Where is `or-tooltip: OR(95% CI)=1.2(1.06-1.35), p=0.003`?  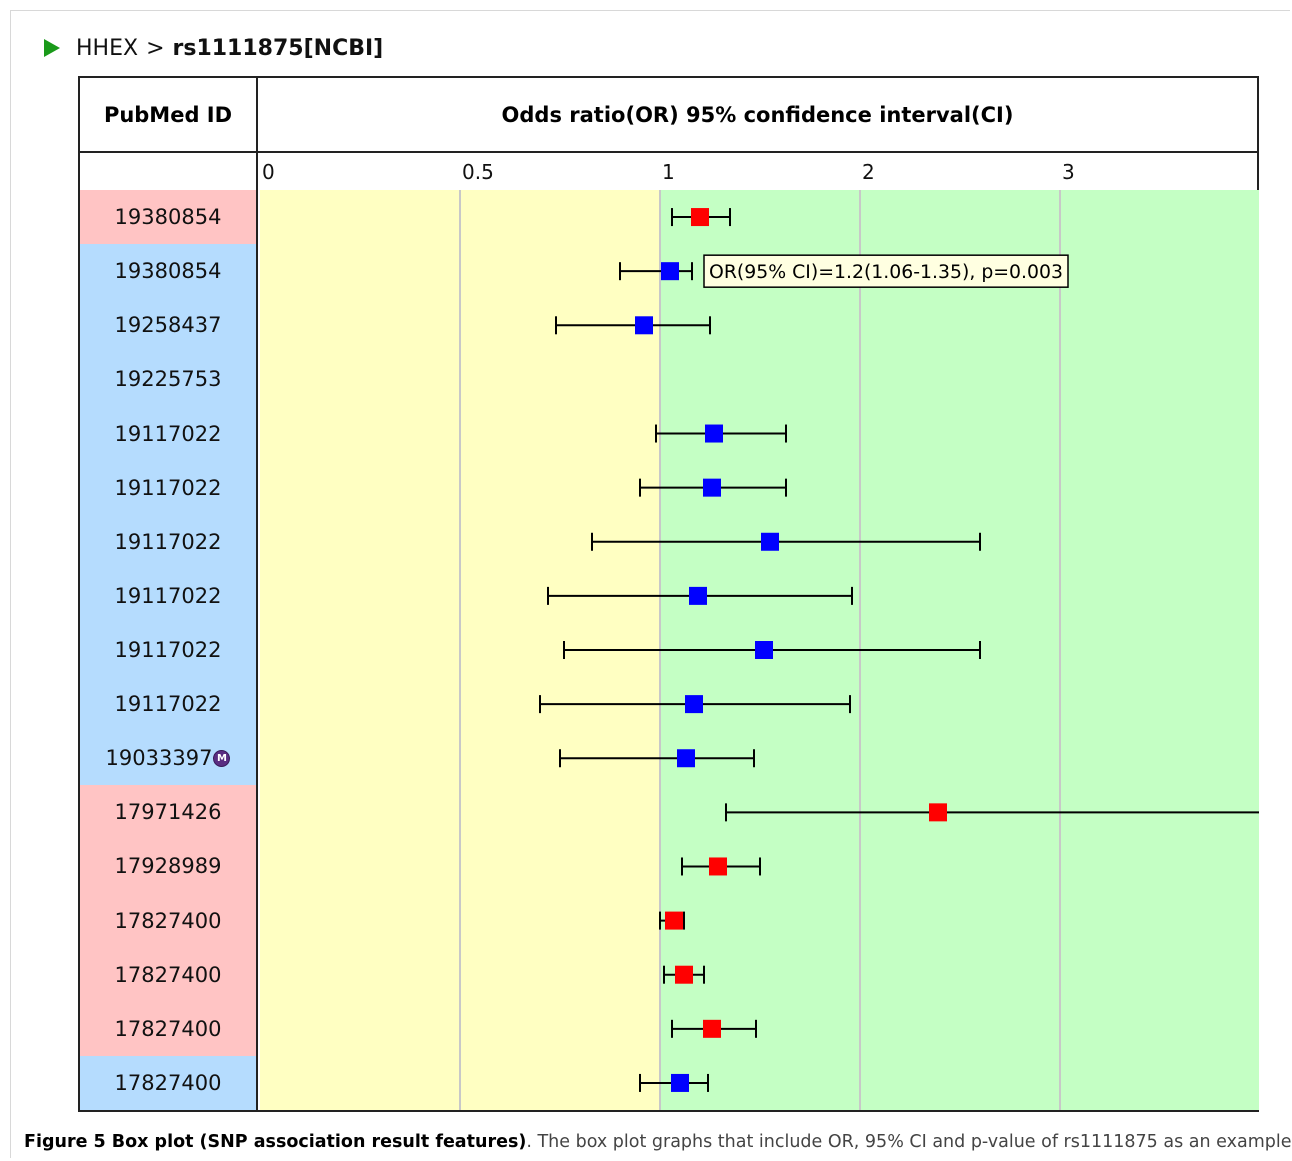 or-tooltip: OR(95% CI)=1.2(1.06-1.35), p=0.003 is located at coordinates (886, 271).